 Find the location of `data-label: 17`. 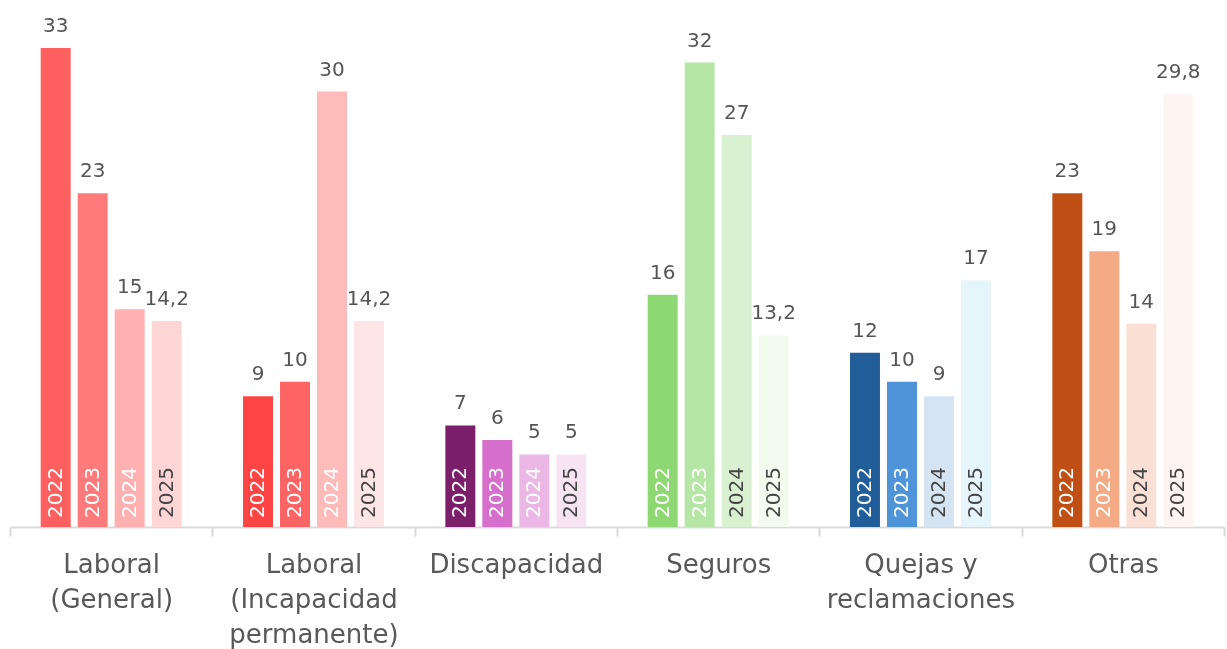

data-label: 17 is located at coordinates (976, 257).